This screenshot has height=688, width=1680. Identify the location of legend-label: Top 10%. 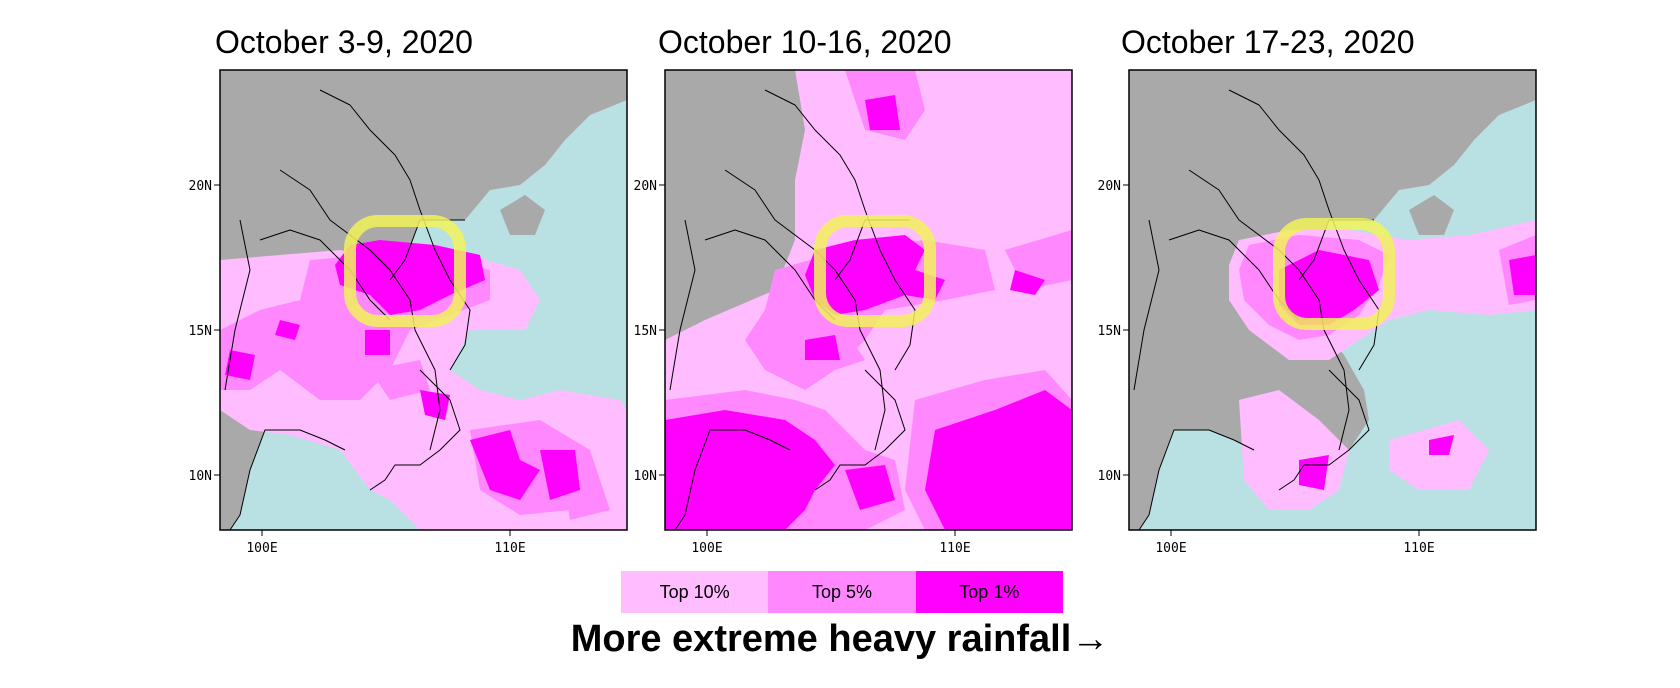
(694, 591).